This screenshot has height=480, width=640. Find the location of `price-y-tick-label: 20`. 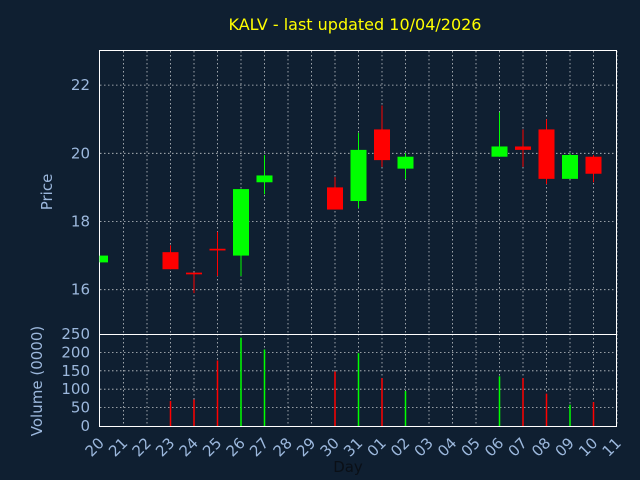

price-y-tick-label: 20 is located at coordinates (80, 153).